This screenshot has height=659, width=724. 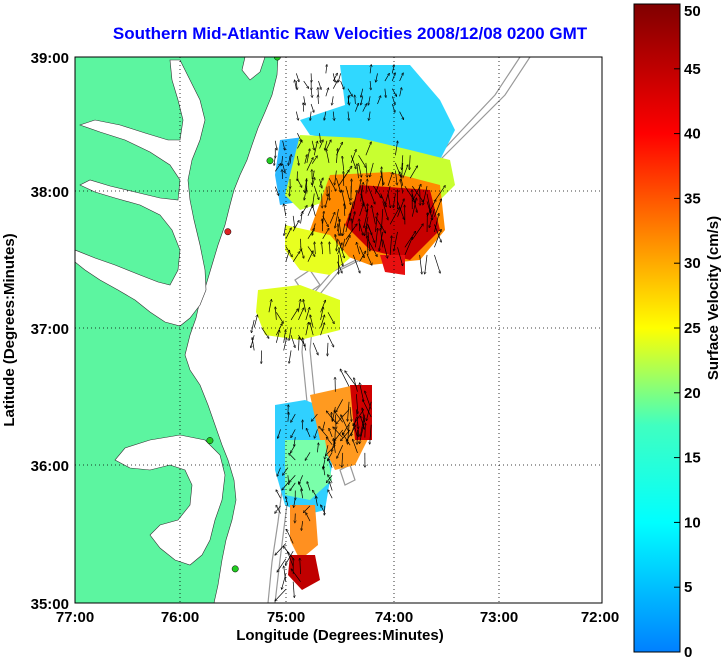 What do you see at coordinates (499, 617) in the screenshot?
I see `x-tick-label: 73:00` at bounding box center [499, 617].